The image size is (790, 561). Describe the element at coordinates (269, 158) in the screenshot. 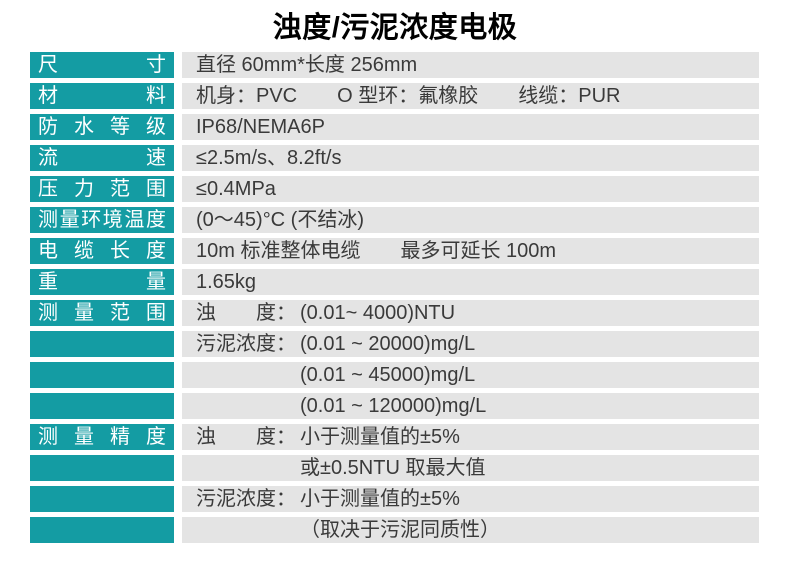

I see `value-text: ≤2.5m/s、8.2ft/s` at that location.